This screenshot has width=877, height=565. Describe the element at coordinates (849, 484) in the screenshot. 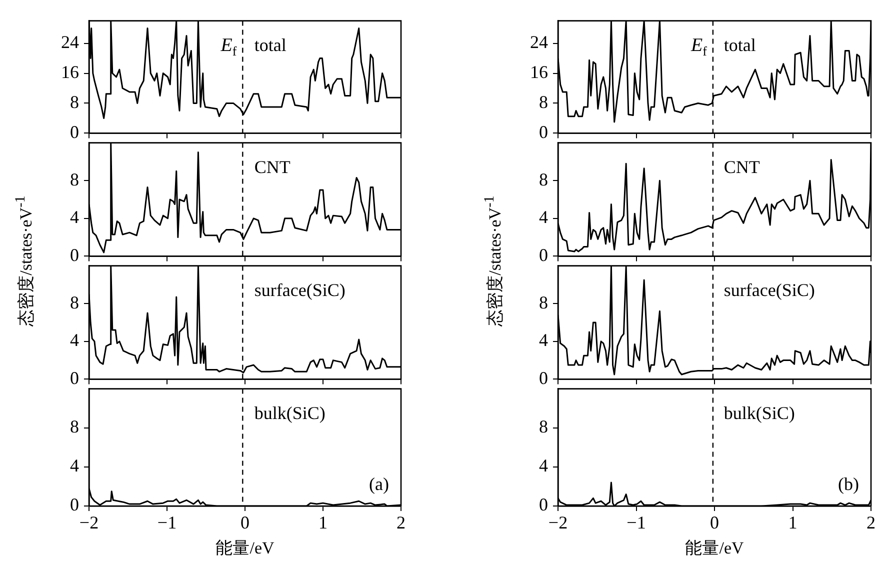

I see `annotation: (b)` at that location.